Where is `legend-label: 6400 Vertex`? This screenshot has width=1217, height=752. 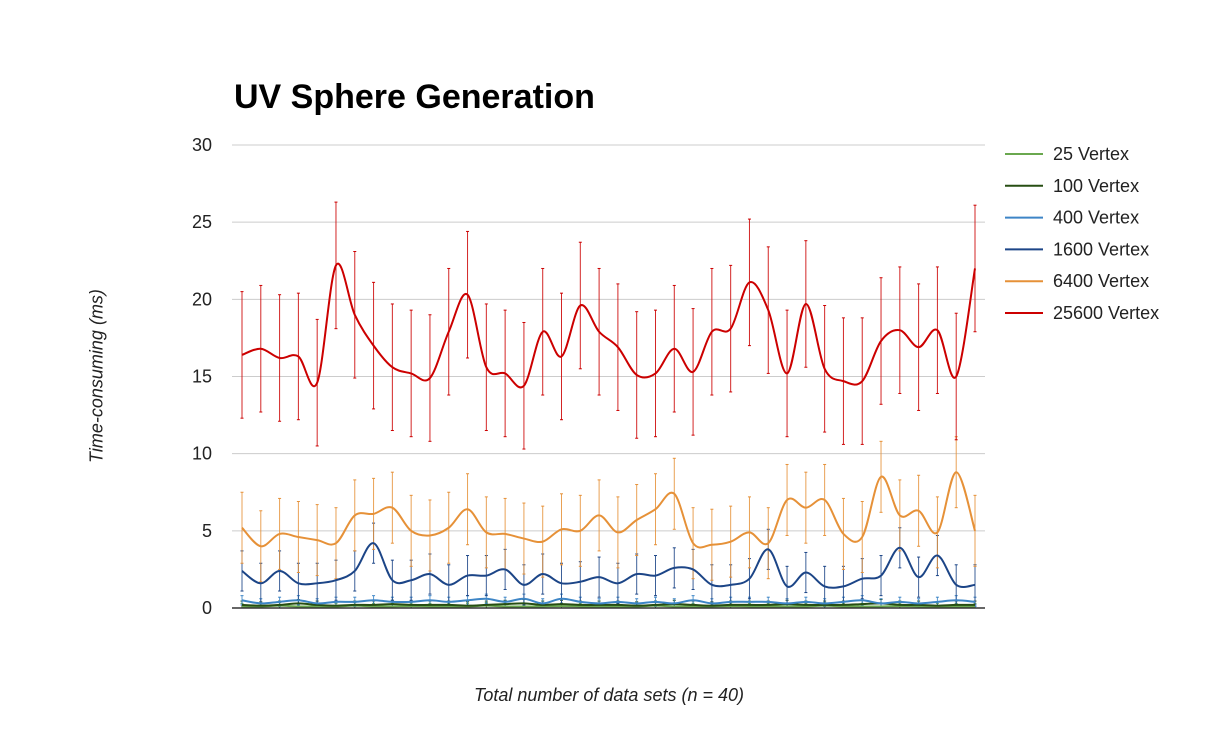
legend-label: 6400 Vertex is located at coordinates (1101, 281).